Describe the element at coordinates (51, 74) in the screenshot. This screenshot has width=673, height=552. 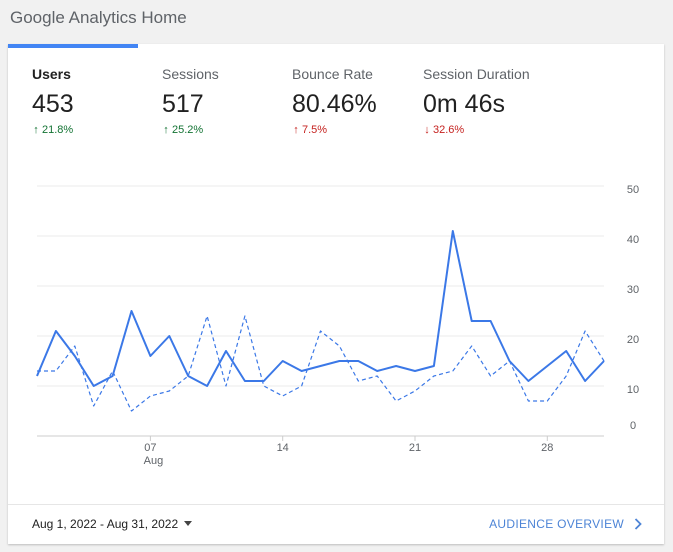
I see `metric-label: Users` at that location.